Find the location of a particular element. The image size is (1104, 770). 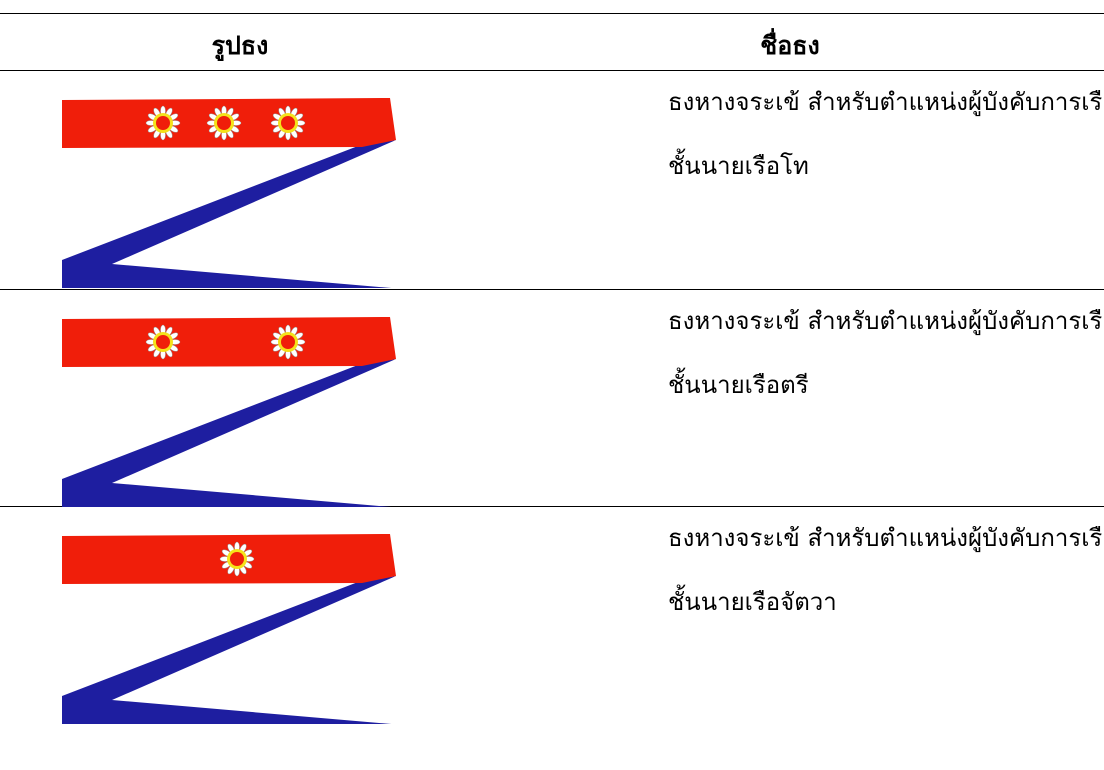

flag-name-line: ชั้นนายเรือตรี is located at coordinates (738, 385).